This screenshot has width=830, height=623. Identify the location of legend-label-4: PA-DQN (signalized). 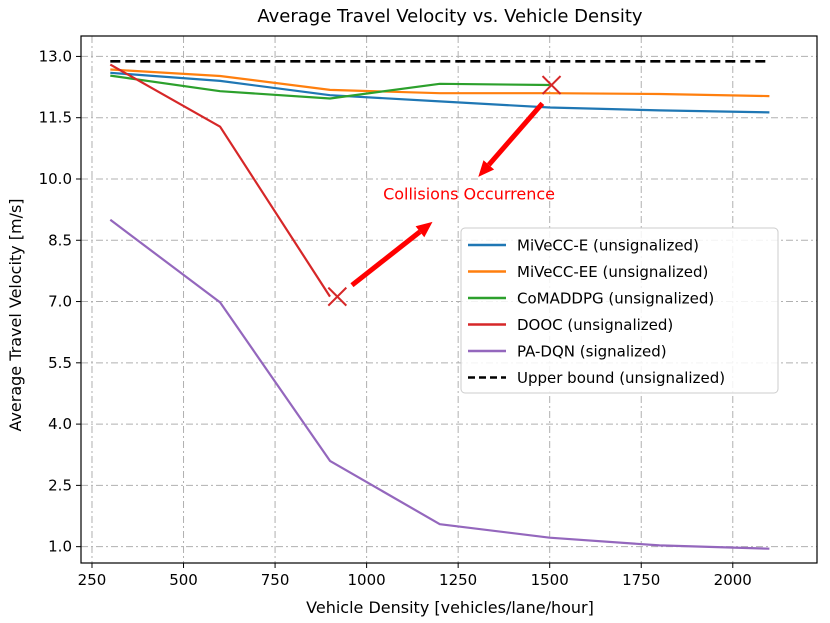
(592, 352).